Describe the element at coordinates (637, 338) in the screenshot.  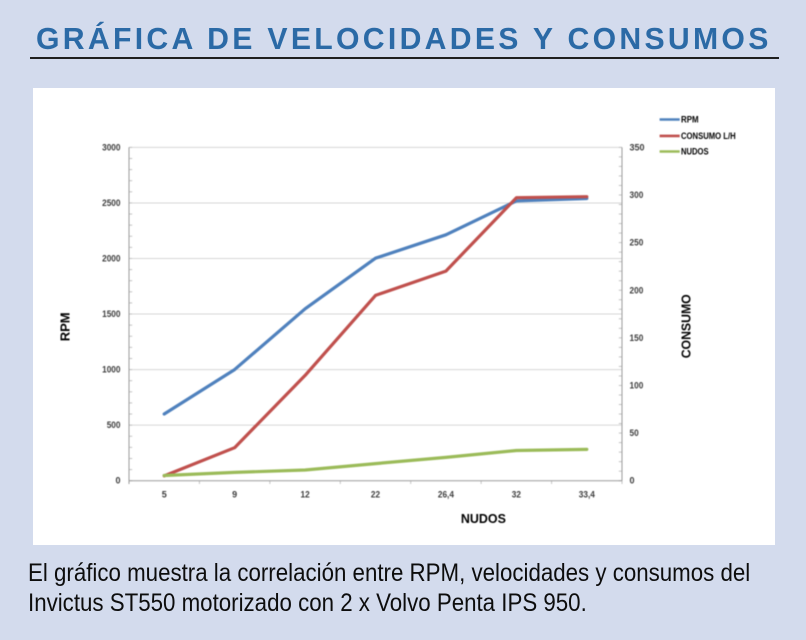
I see `svg-text: 150` at that location.